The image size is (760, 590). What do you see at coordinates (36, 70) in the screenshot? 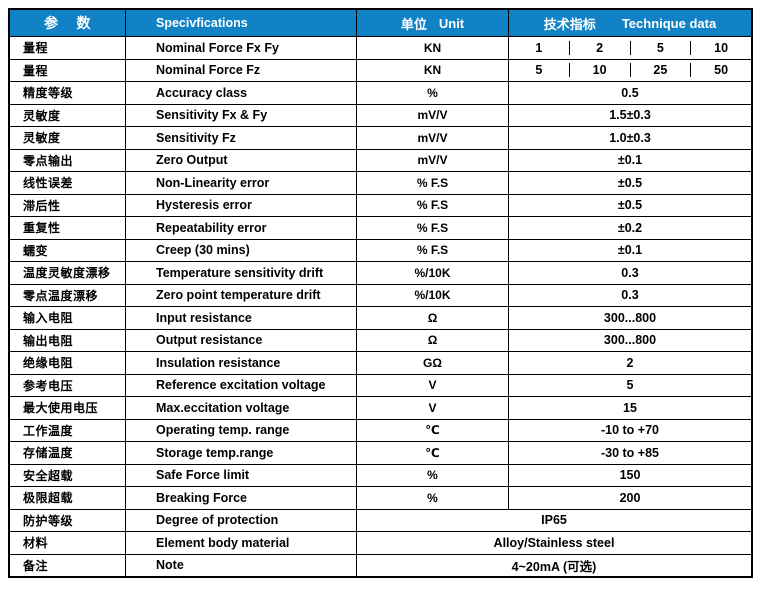
I see `param-cell: 量程` at bounding box center [36, 70].